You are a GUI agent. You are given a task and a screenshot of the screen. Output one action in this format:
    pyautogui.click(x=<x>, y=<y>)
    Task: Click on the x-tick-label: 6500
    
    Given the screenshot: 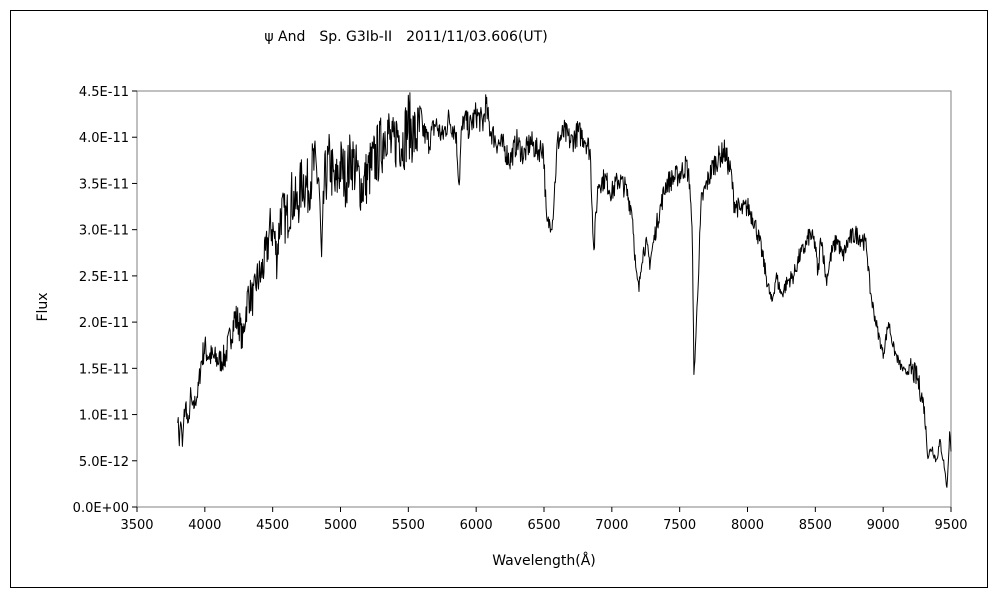 What is the action you would take?
    pyautogui.click(x=543, y=525)
    